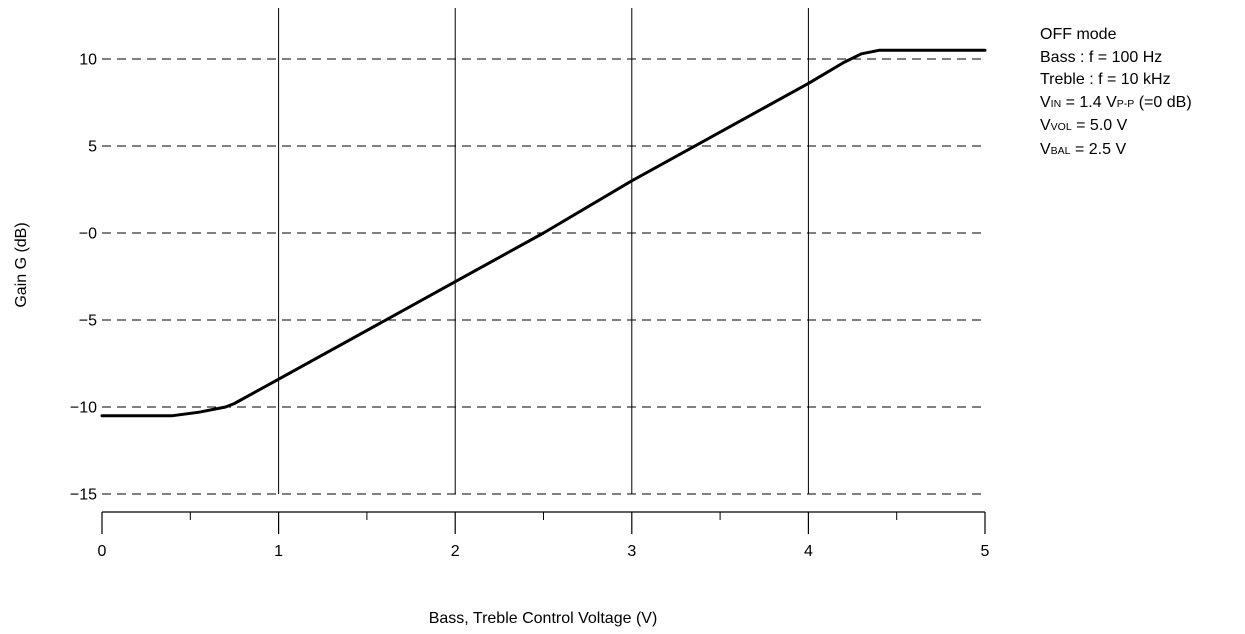 Image resolution: width=1245 pixels, height=634 pixels. I want to click on x-tick-labels: 0 1 2 3 4 5, so click(544, 551).